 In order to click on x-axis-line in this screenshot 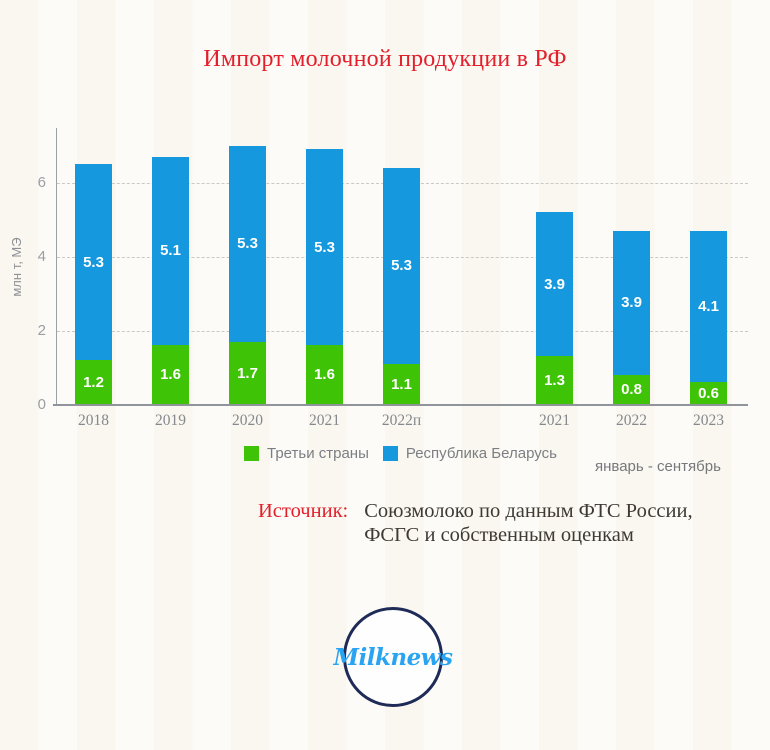, I will do `click(400, 405)`.